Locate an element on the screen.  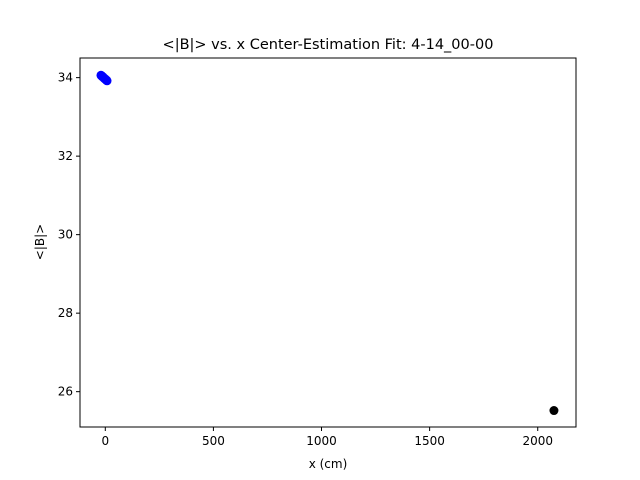
y-tick-label: 34 is located at coordinates (65, 78).